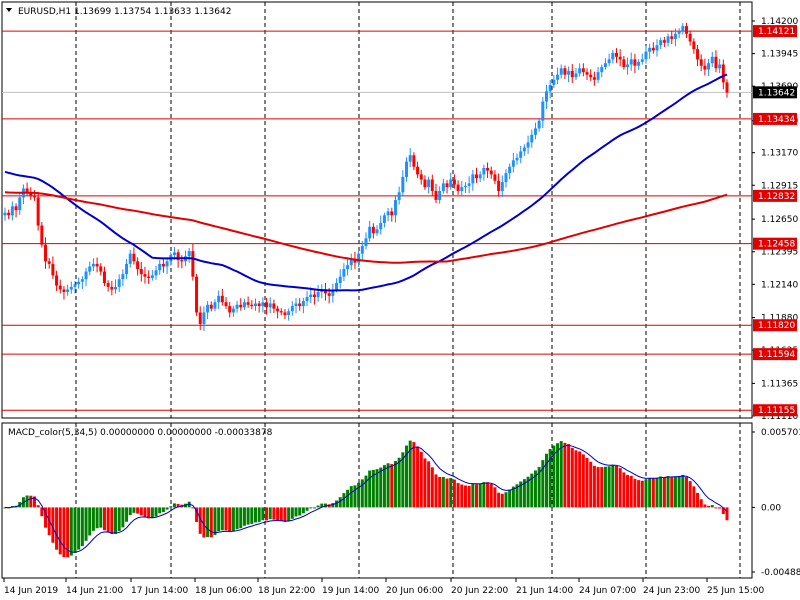  I want to click on time-axis-label: 25 Jun 15:00, so click(735, 591).